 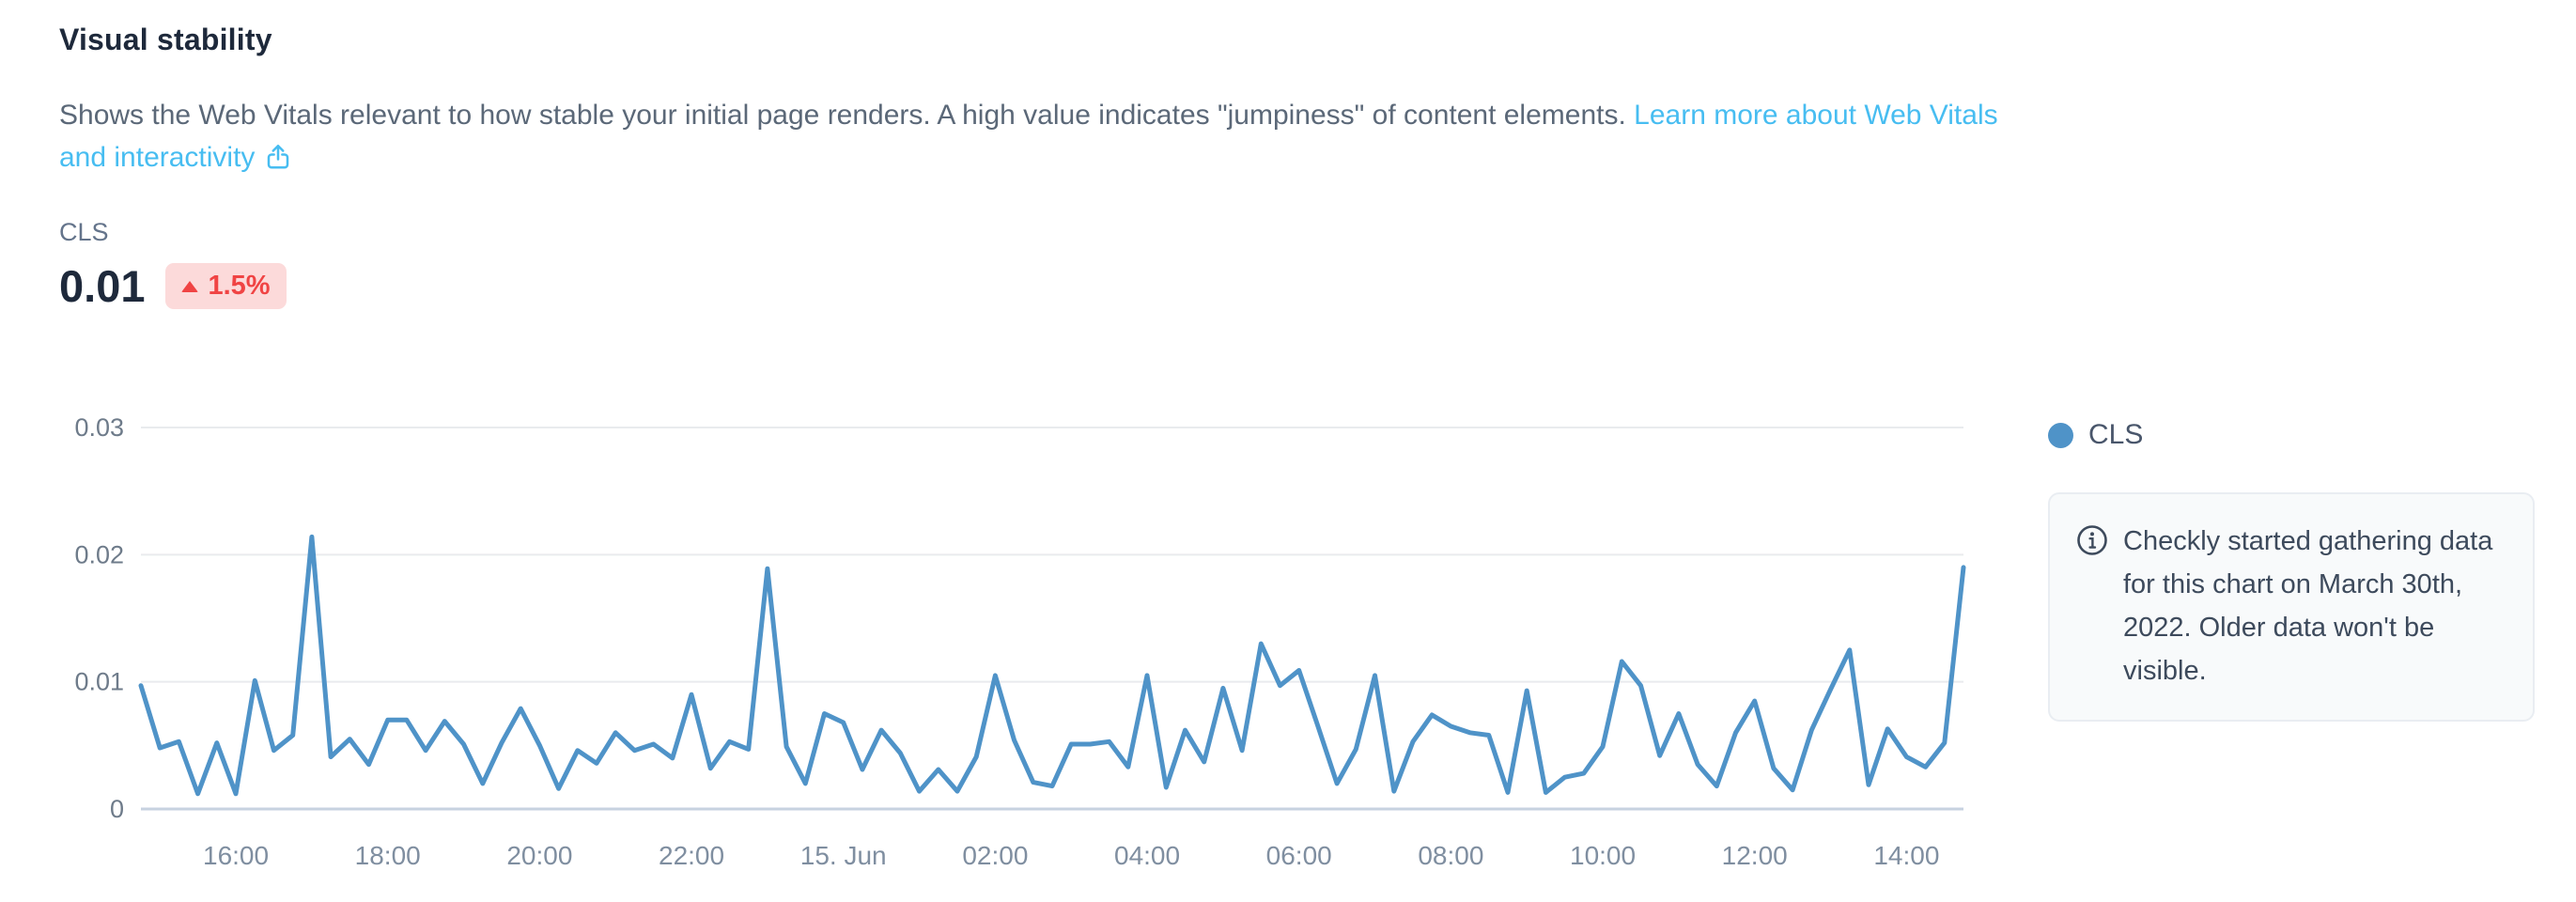 I want to click on external-share-icon, so click(x=278, y=155).